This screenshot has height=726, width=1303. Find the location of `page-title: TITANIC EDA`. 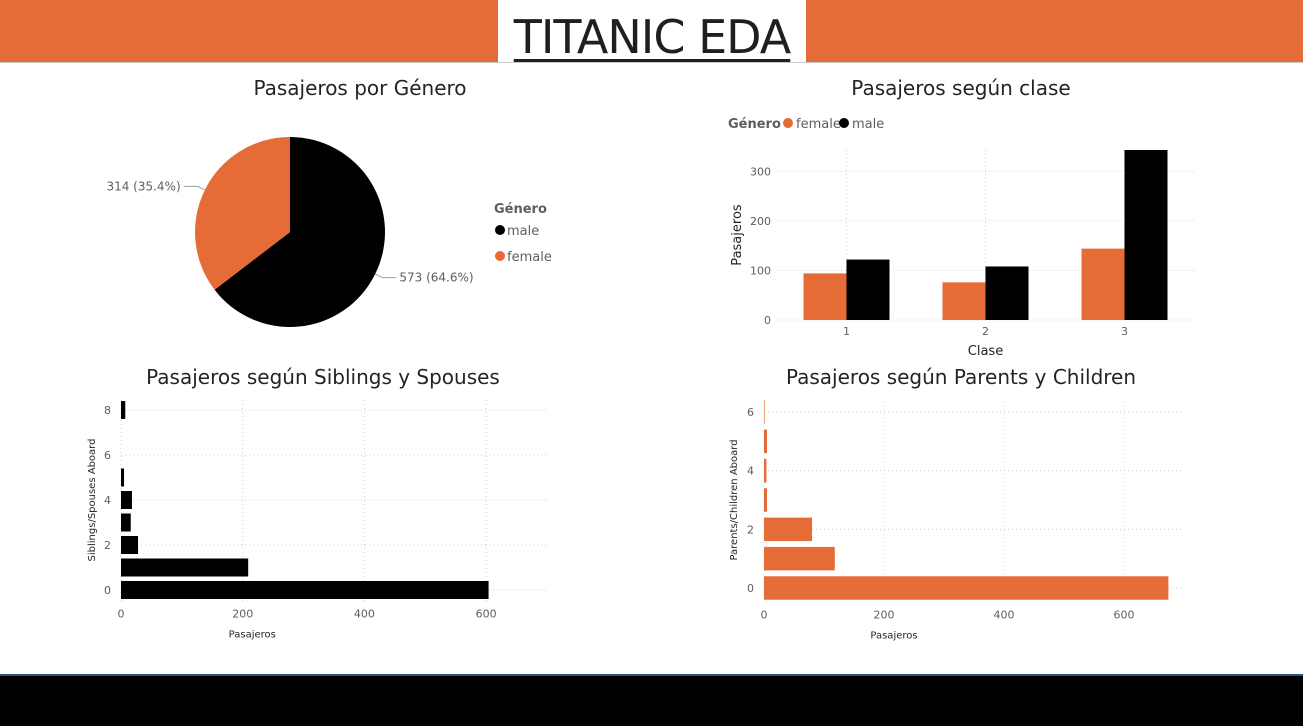

page-title: TITANIC EDA is located at coordinates (652, 37).